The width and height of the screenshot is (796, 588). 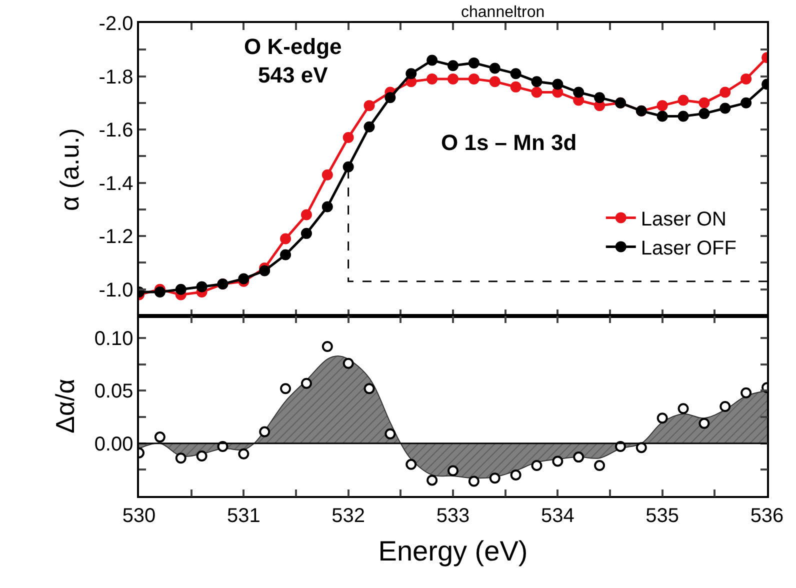 I want to click on y-tick-label: 0.00, so click(x=114, y=444).